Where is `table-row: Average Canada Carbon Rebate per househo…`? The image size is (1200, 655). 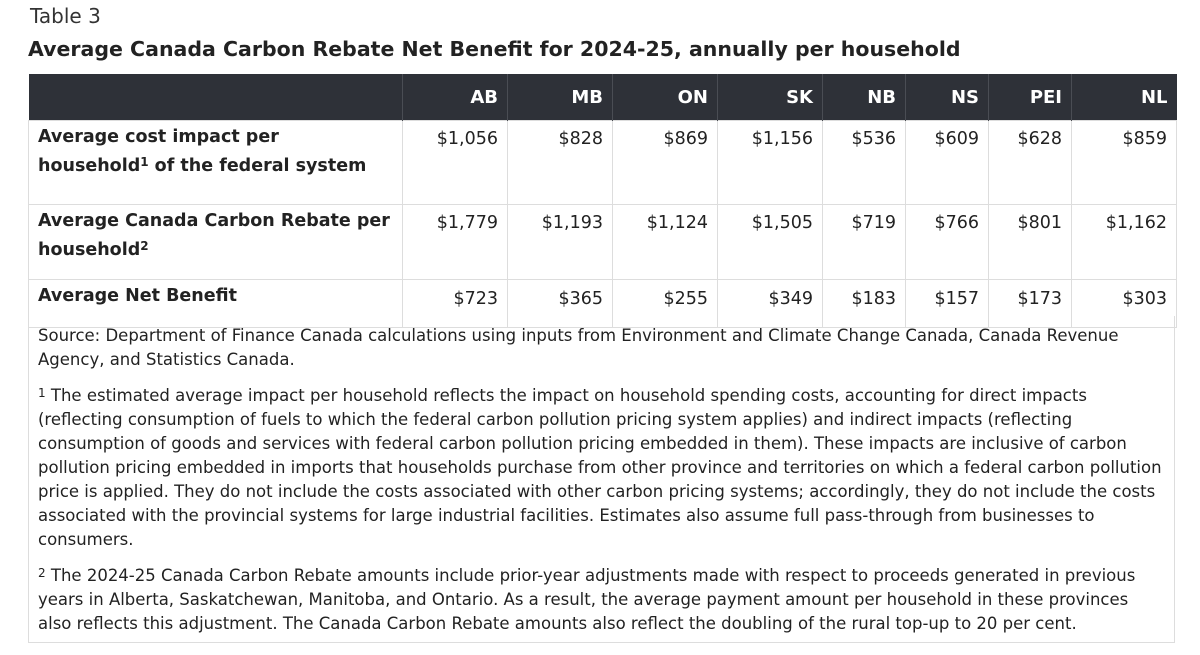
table-row: Average Canada Carbon Rebate per househo… is located at coordinates (602, 242).